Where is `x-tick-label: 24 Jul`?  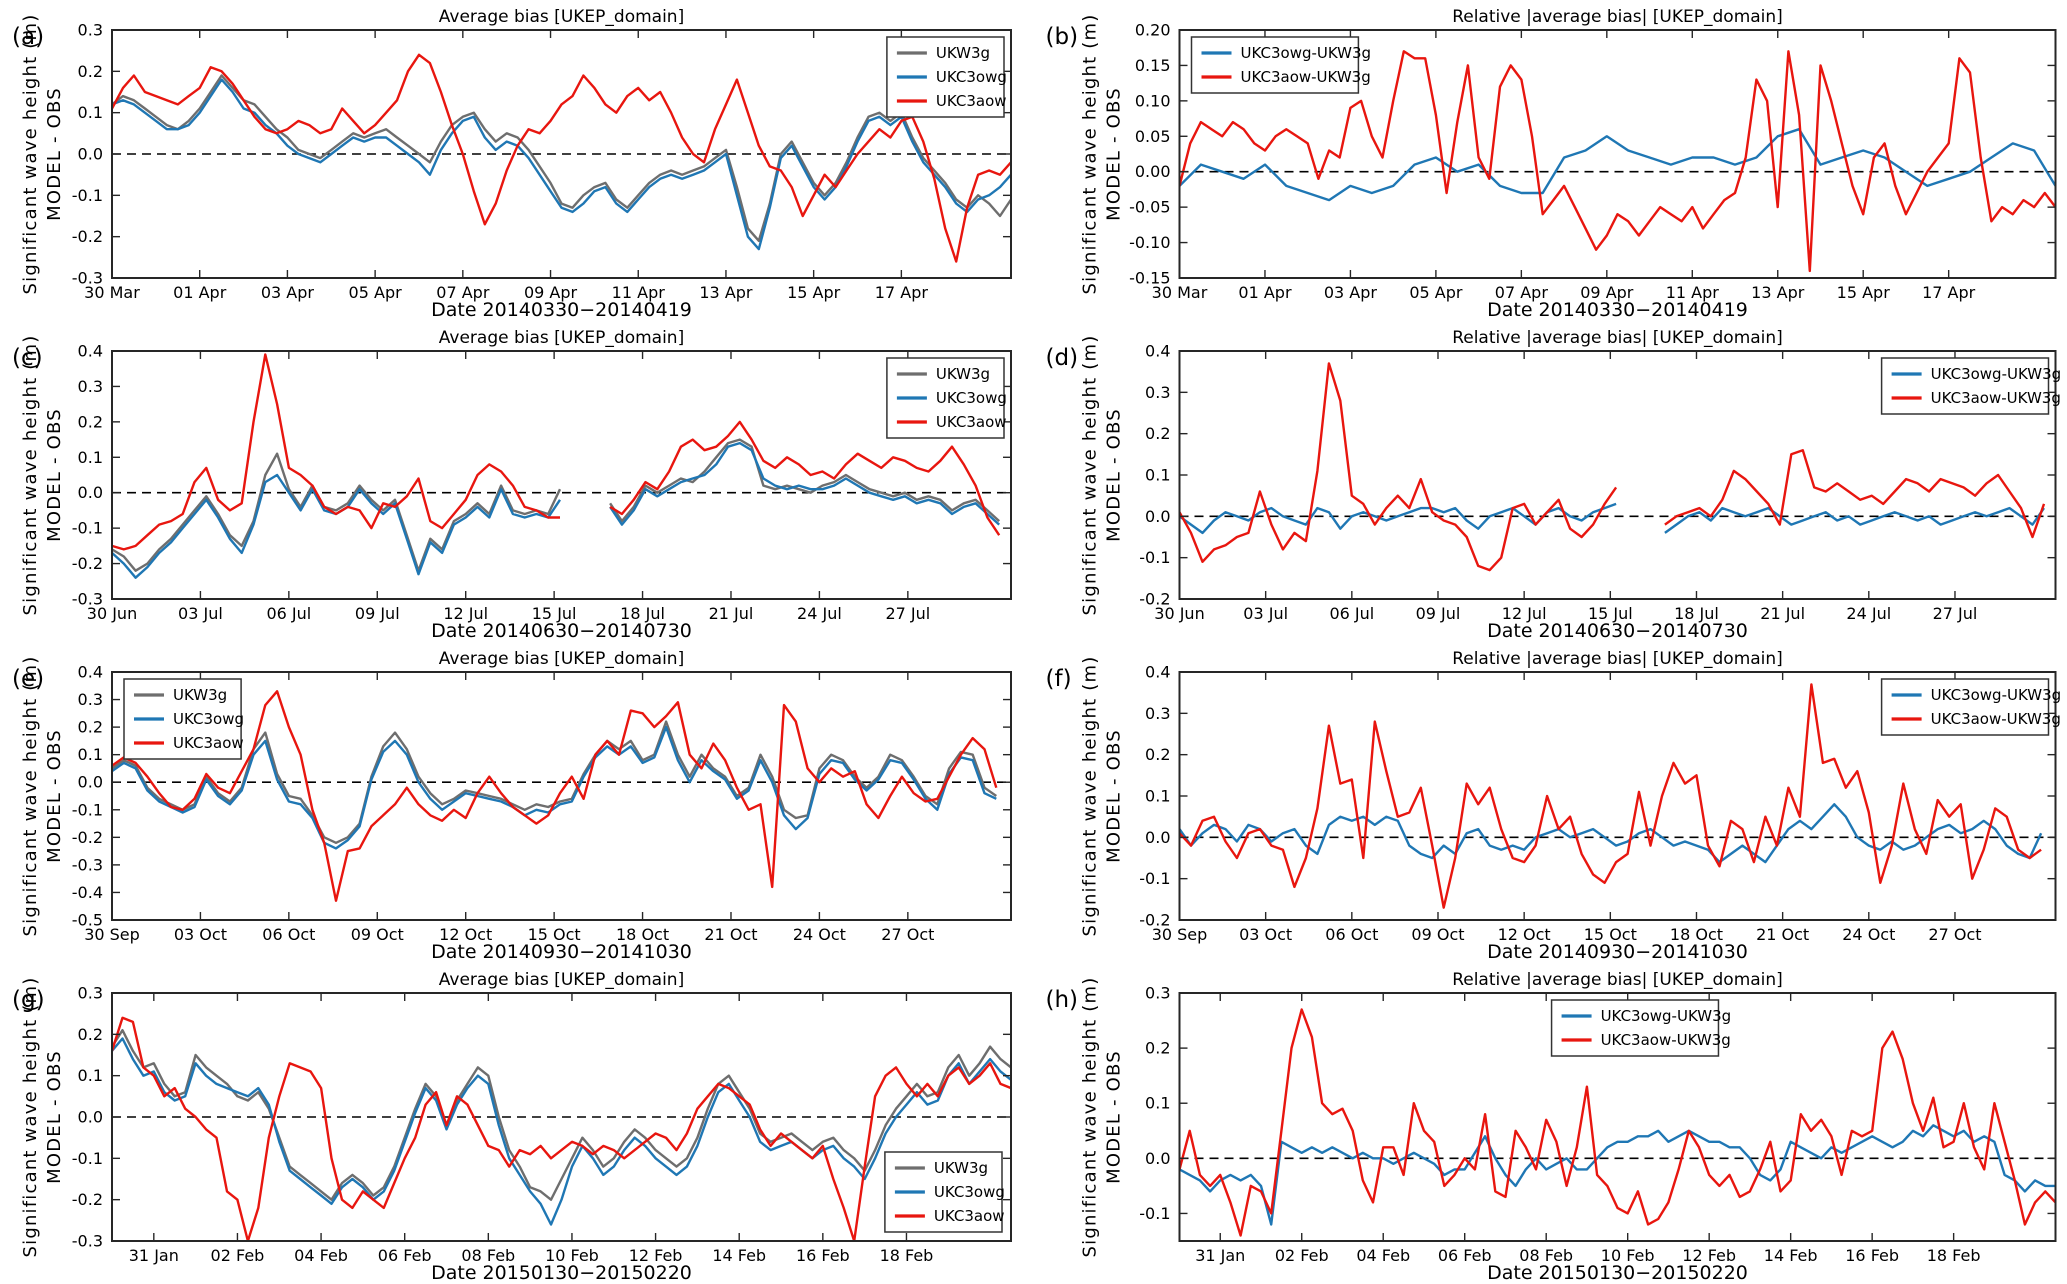 x-tick-label: 24 Jul is located at coordinates (819, 613).